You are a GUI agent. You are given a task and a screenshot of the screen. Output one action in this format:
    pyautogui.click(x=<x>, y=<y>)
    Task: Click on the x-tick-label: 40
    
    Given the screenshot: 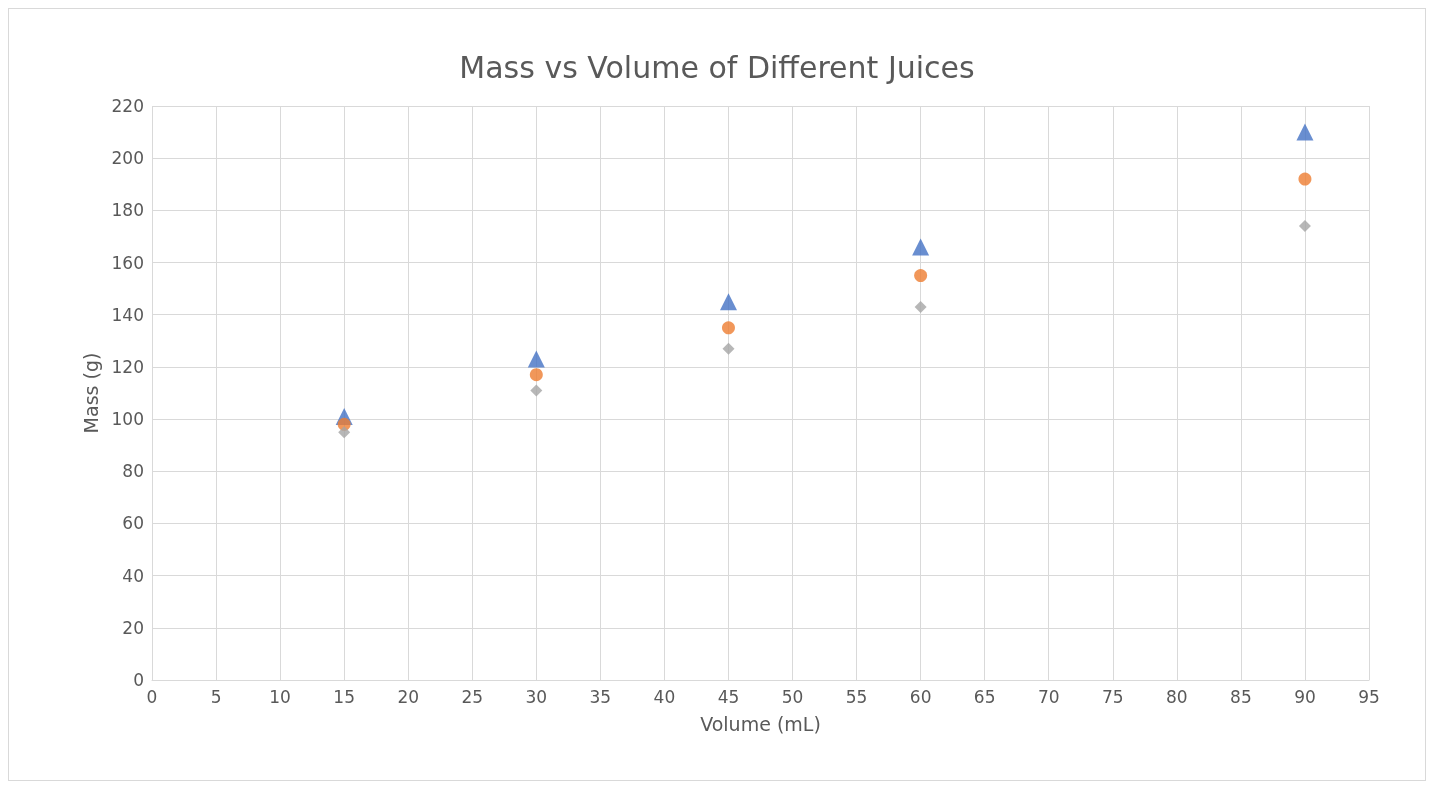 What is the action you would take?
    pyautogui.click(x=664, y=696)
    